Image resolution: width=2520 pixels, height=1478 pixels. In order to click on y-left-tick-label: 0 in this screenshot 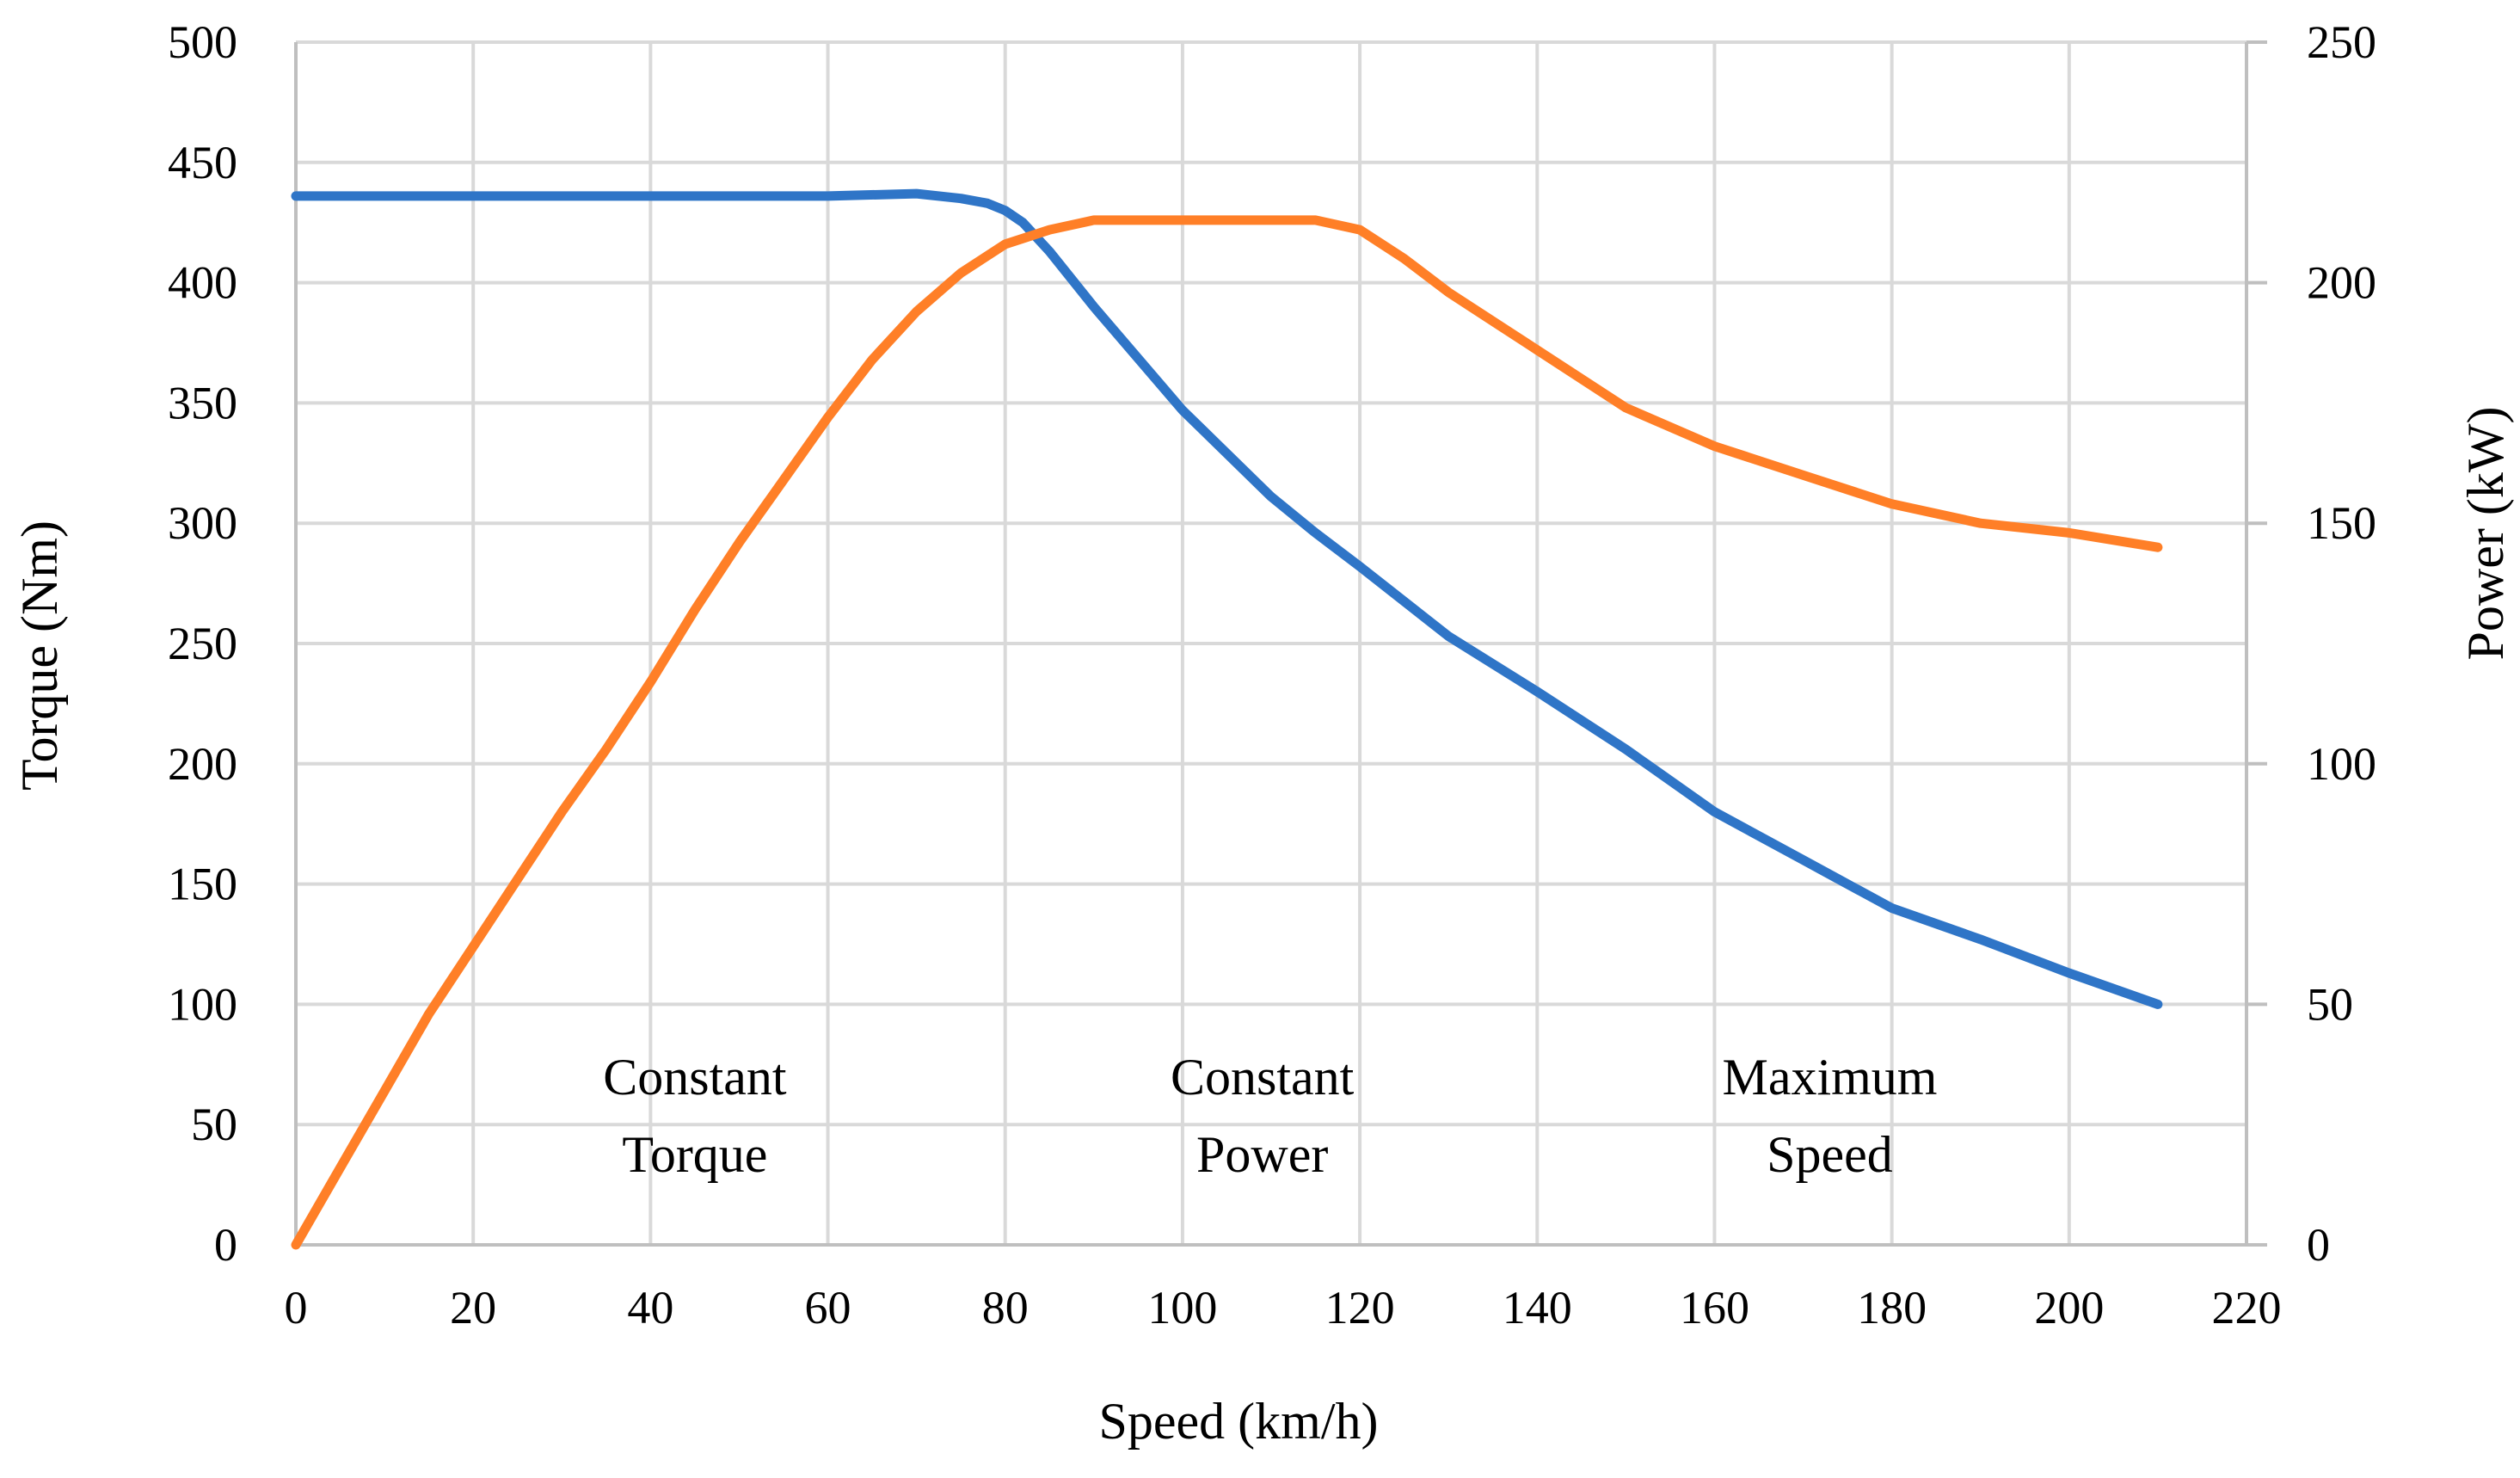, I will do `click(226, 1245)`.